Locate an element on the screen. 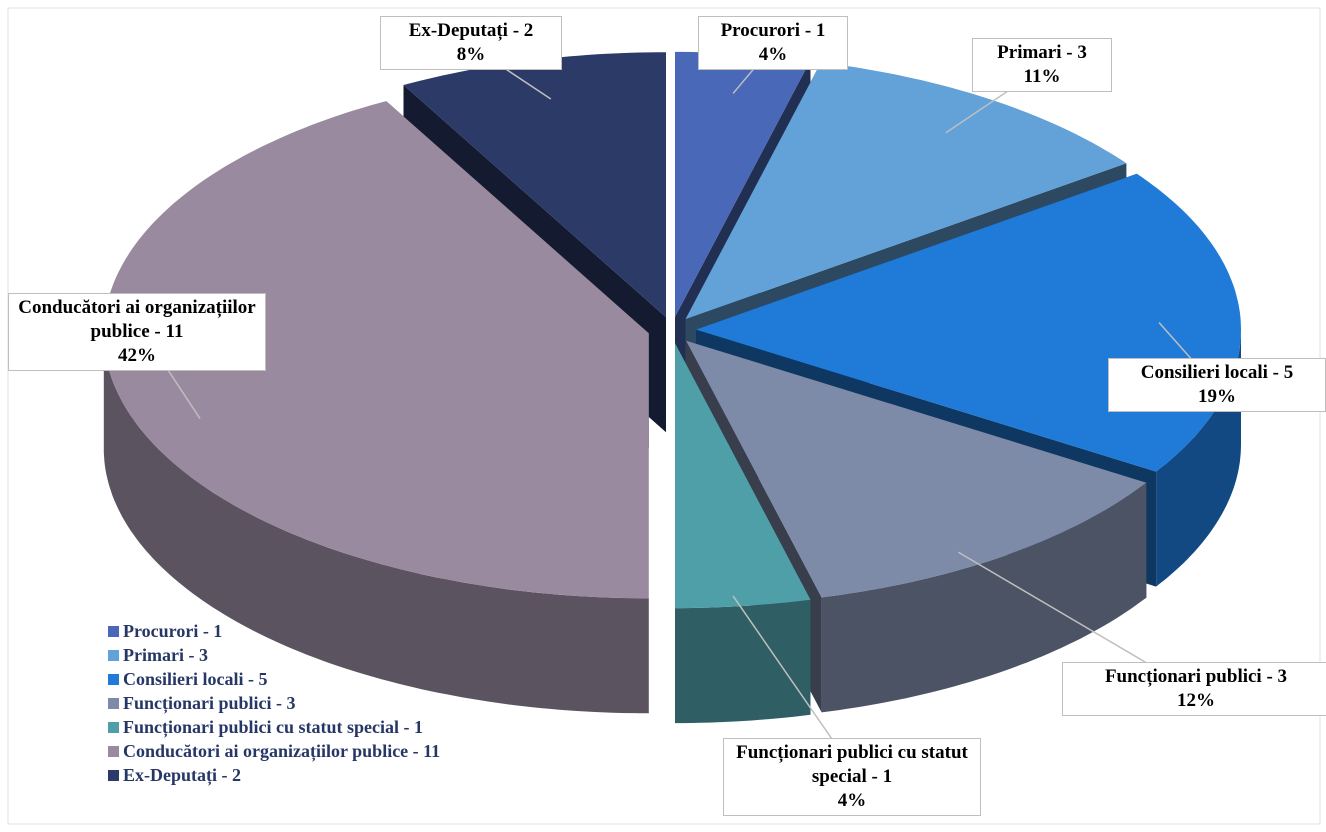 This screenshot has height=832, width=1326. legend-label: Procurori - 1 is located at coordinates (173, 631).